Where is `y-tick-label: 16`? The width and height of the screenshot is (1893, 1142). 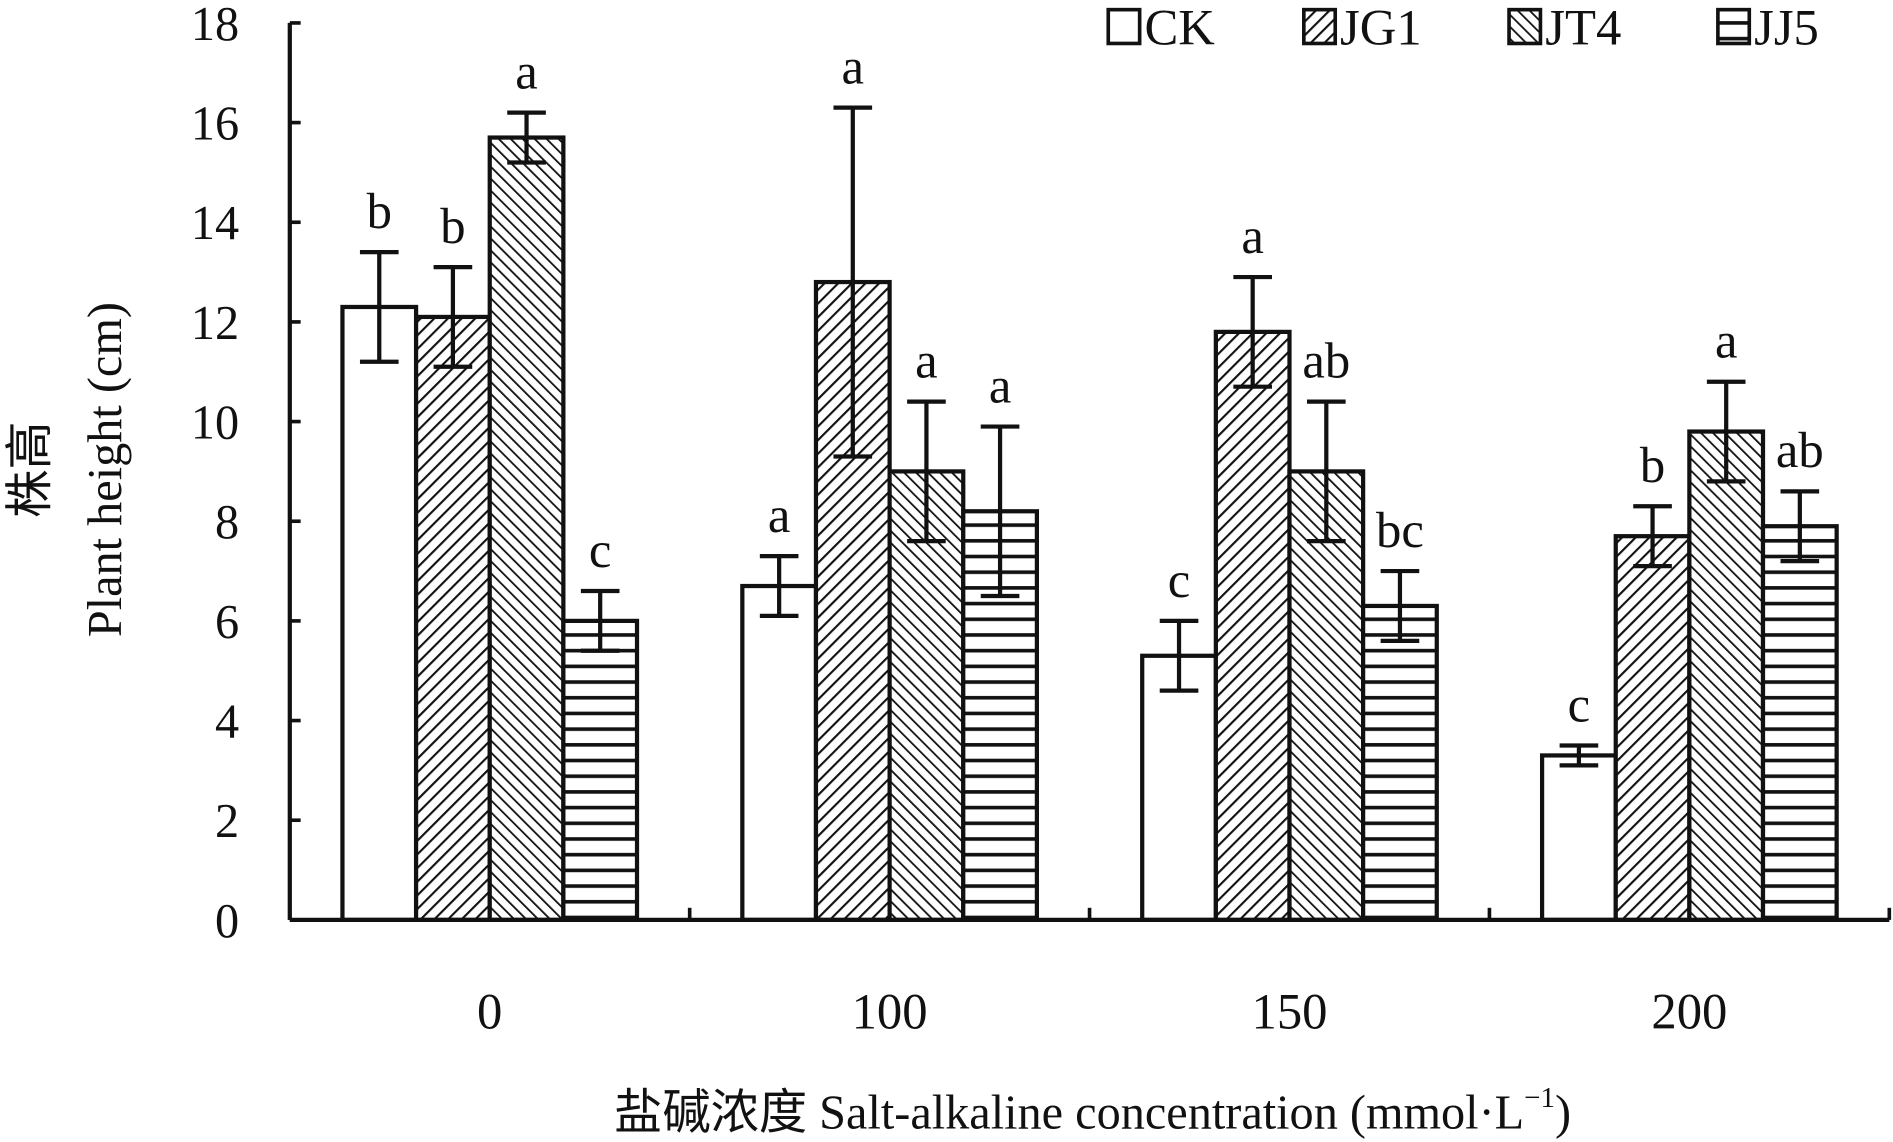
y-tick-label: 16 is located at coordinates (215, 123).